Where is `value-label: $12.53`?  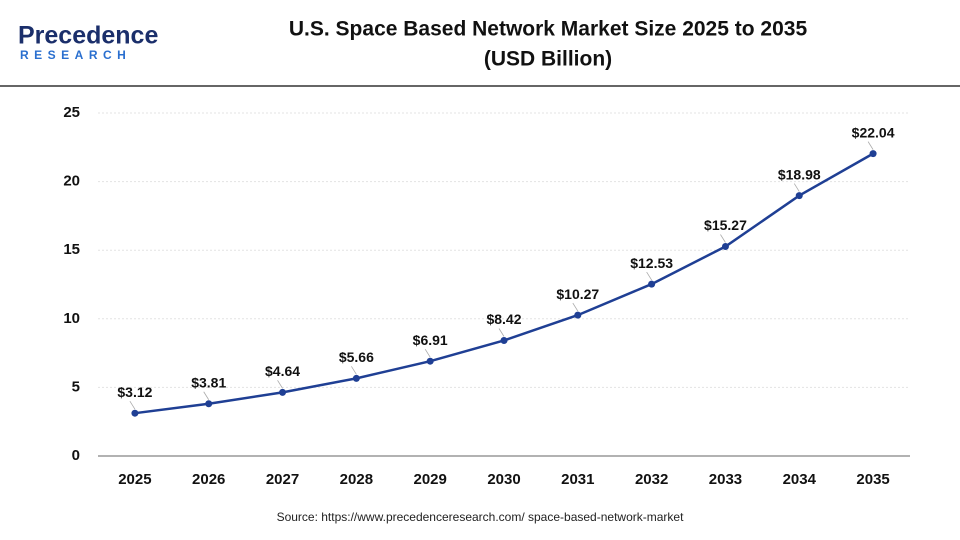
value-label: $12.53 is located at coordinates (651, 263).